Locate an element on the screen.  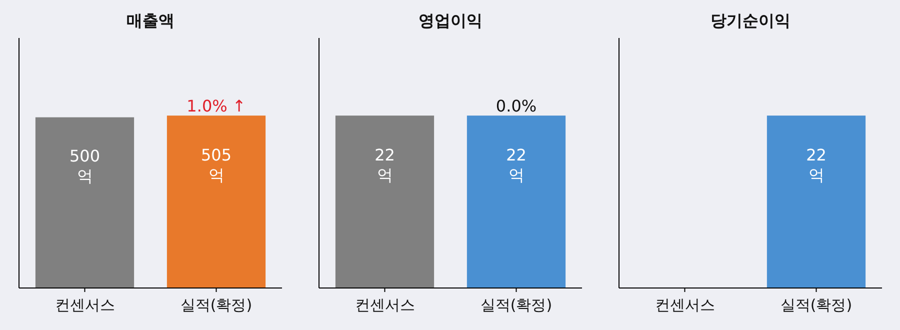
text: 1.0% ↑ is located at coordinates (216, 106).